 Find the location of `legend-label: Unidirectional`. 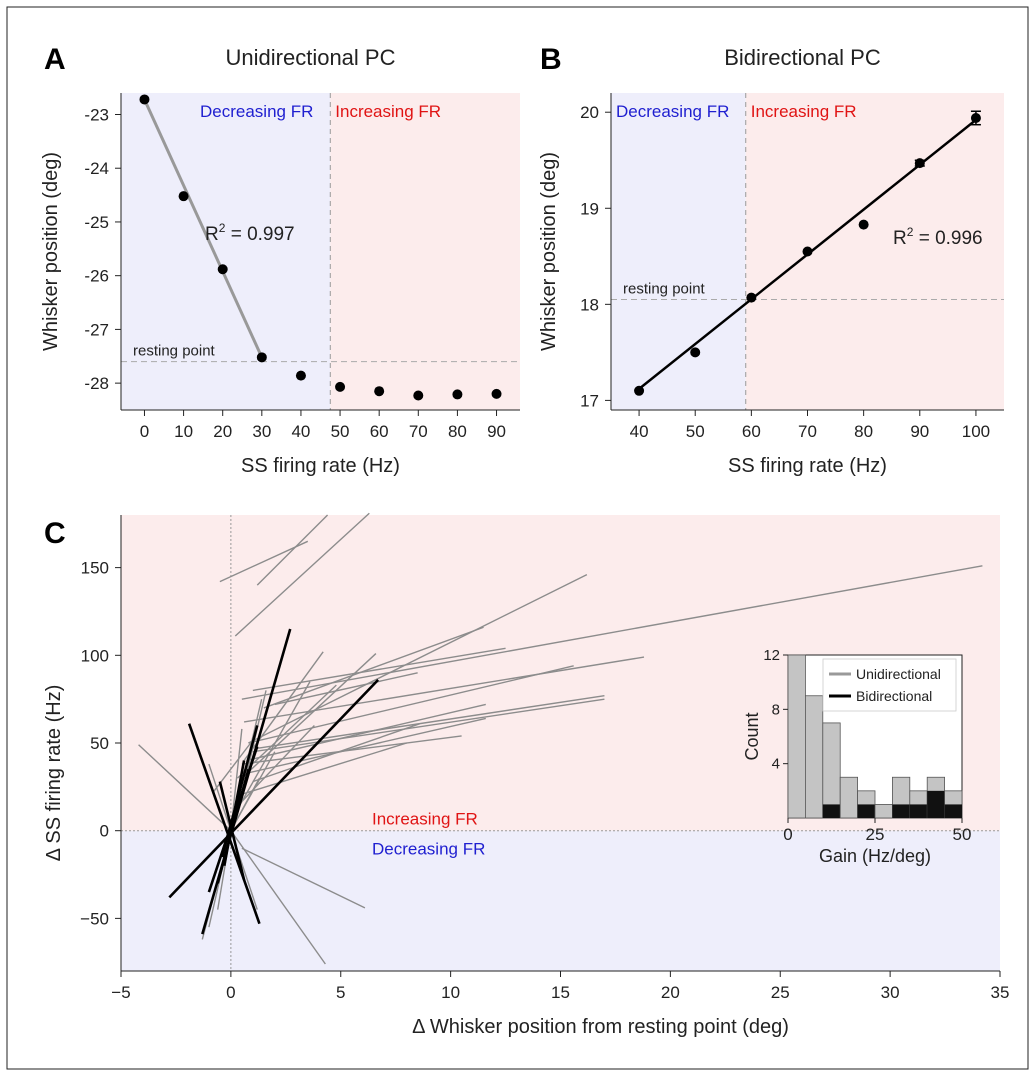

legend-label: Unidirectional is located at coordinates (898, 674).